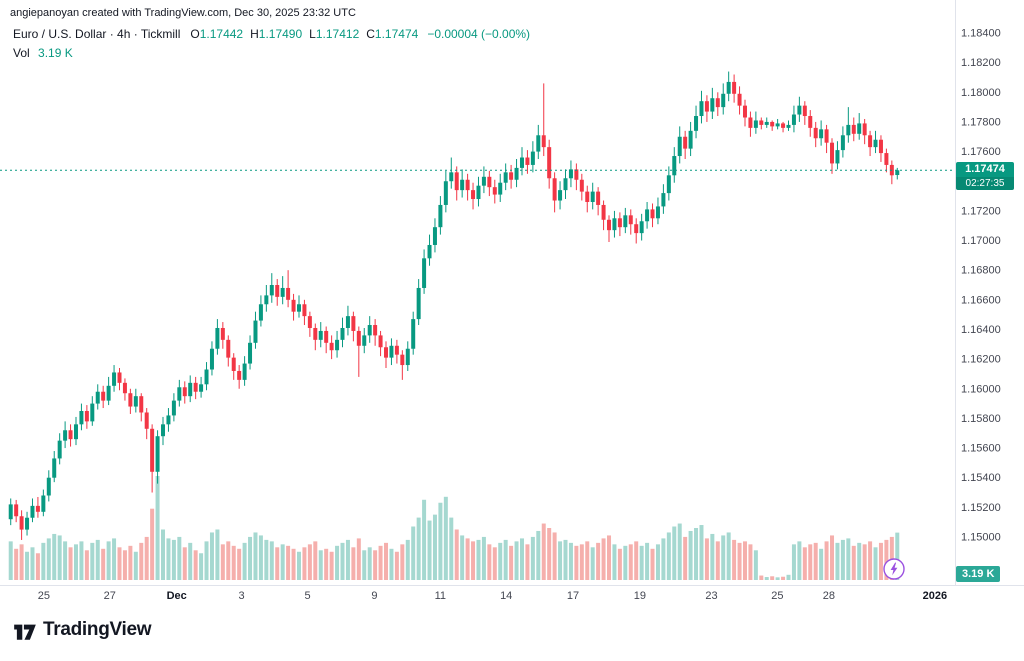 This screenshot has height=661, width=1024. I want to click on bar-countdown: 02:27:35, so click(985, 184).